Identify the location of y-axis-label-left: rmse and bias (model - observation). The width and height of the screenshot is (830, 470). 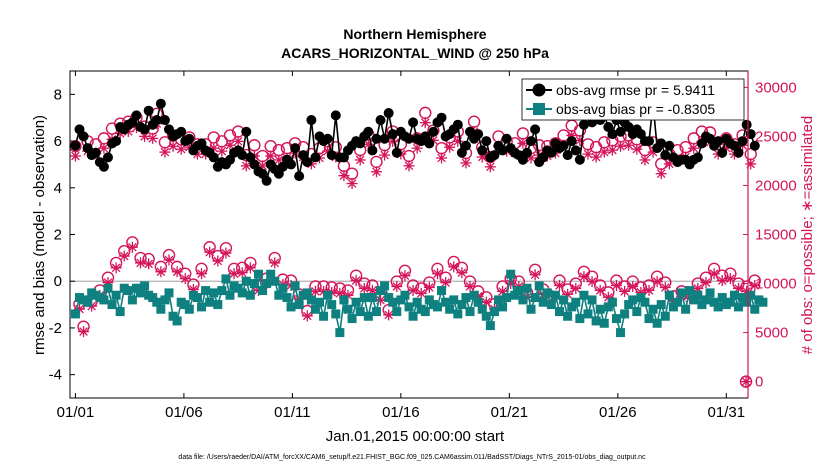
(39, 235).